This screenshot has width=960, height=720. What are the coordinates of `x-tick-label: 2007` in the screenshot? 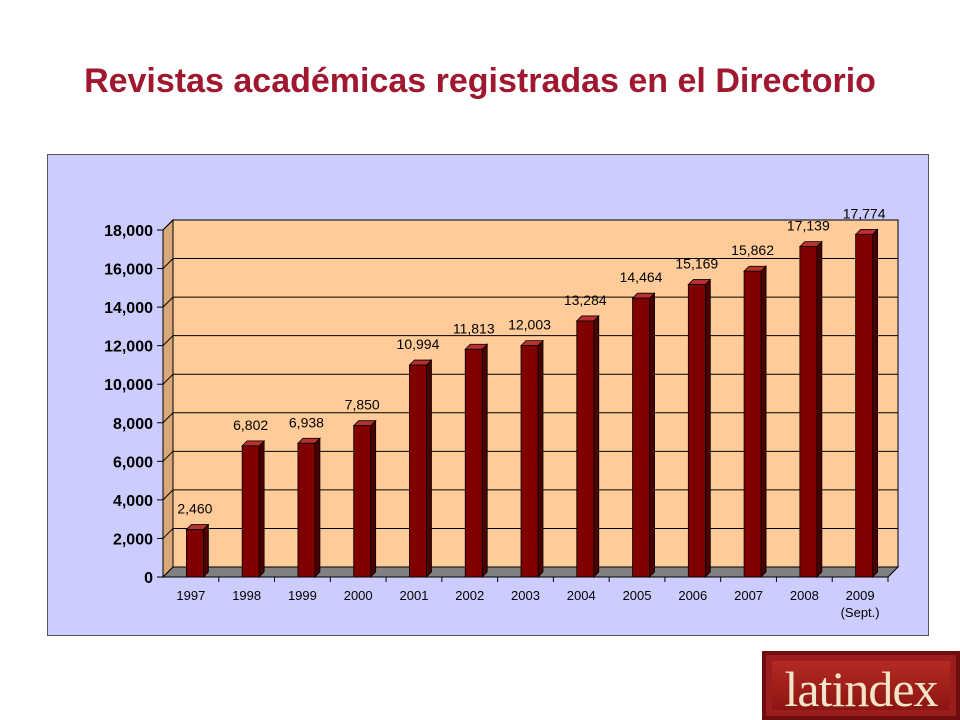 It's located at (748, 595).